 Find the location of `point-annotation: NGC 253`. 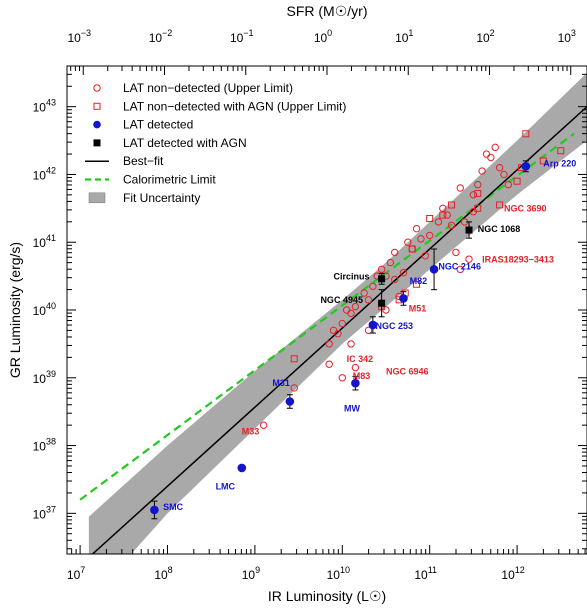

point-annotation: NGC 253 is located at coordinates (395, 326).